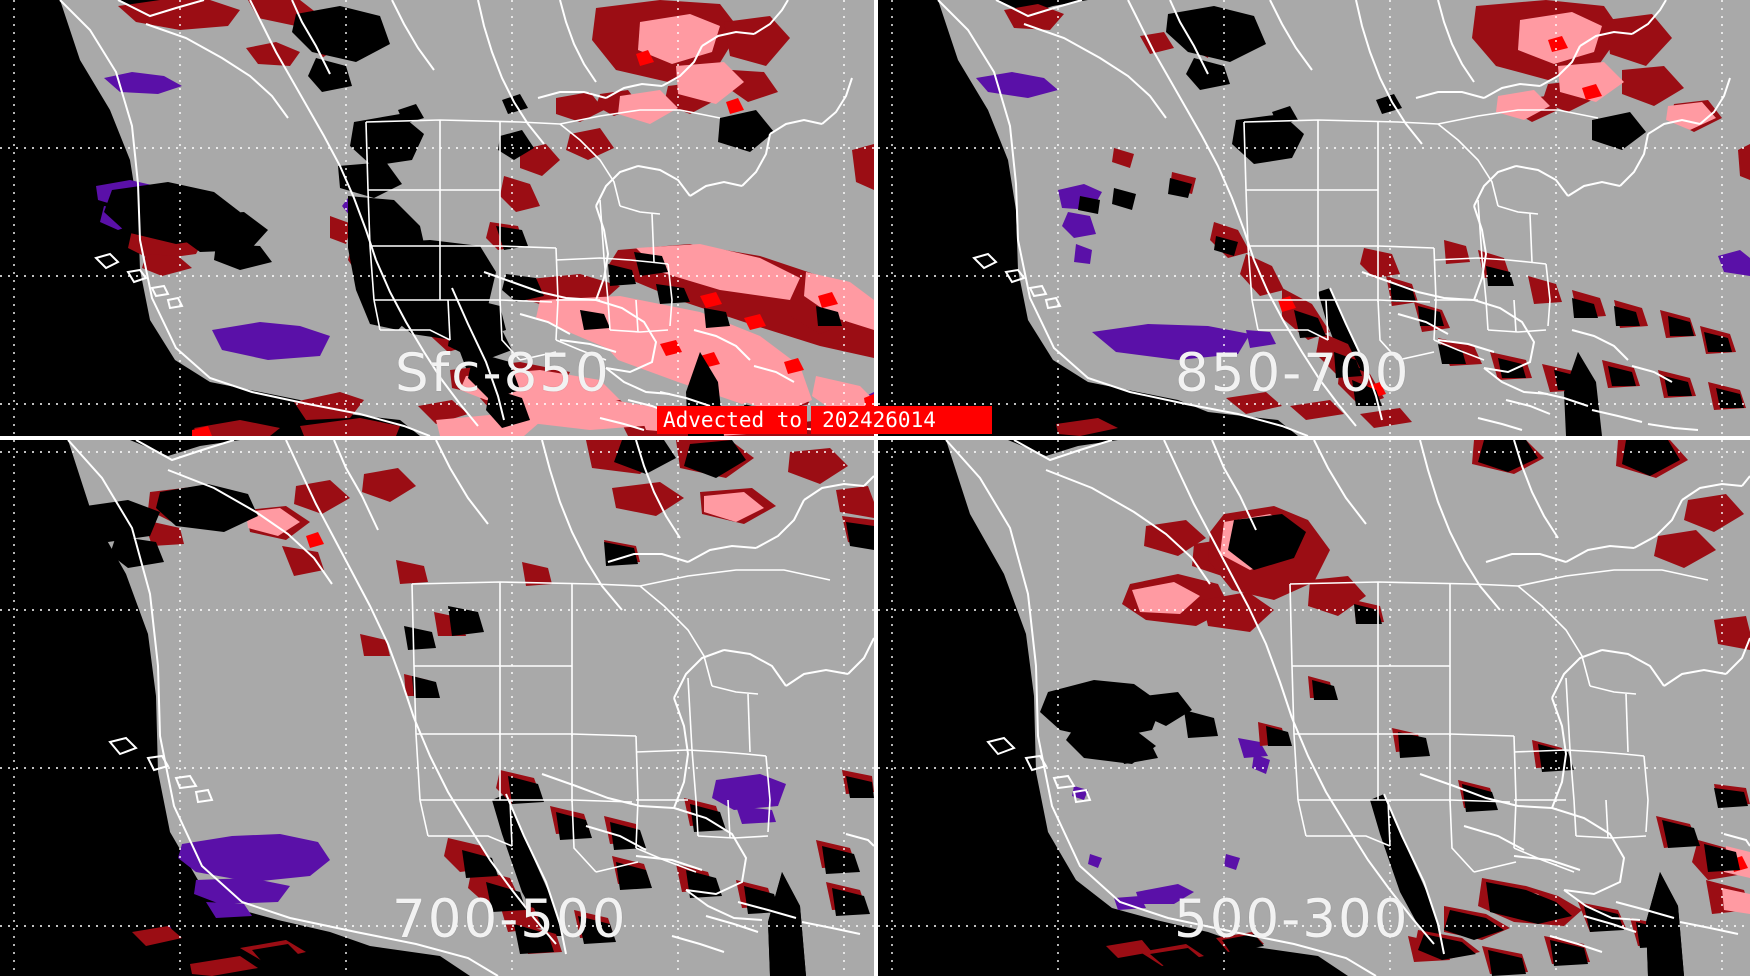 This screenshot has width=1750, height=976. I want to click on panel-label-850-700: 850-700, so click(1293, 373).